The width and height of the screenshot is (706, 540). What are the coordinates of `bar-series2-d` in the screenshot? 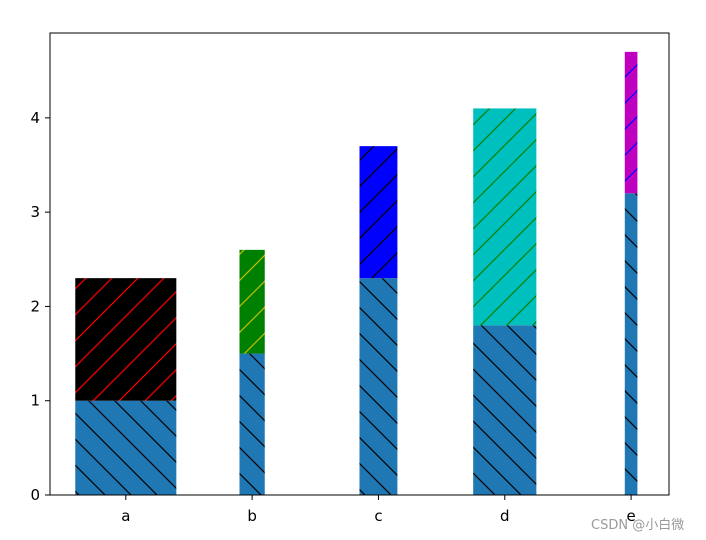 It's located at (505, 217).